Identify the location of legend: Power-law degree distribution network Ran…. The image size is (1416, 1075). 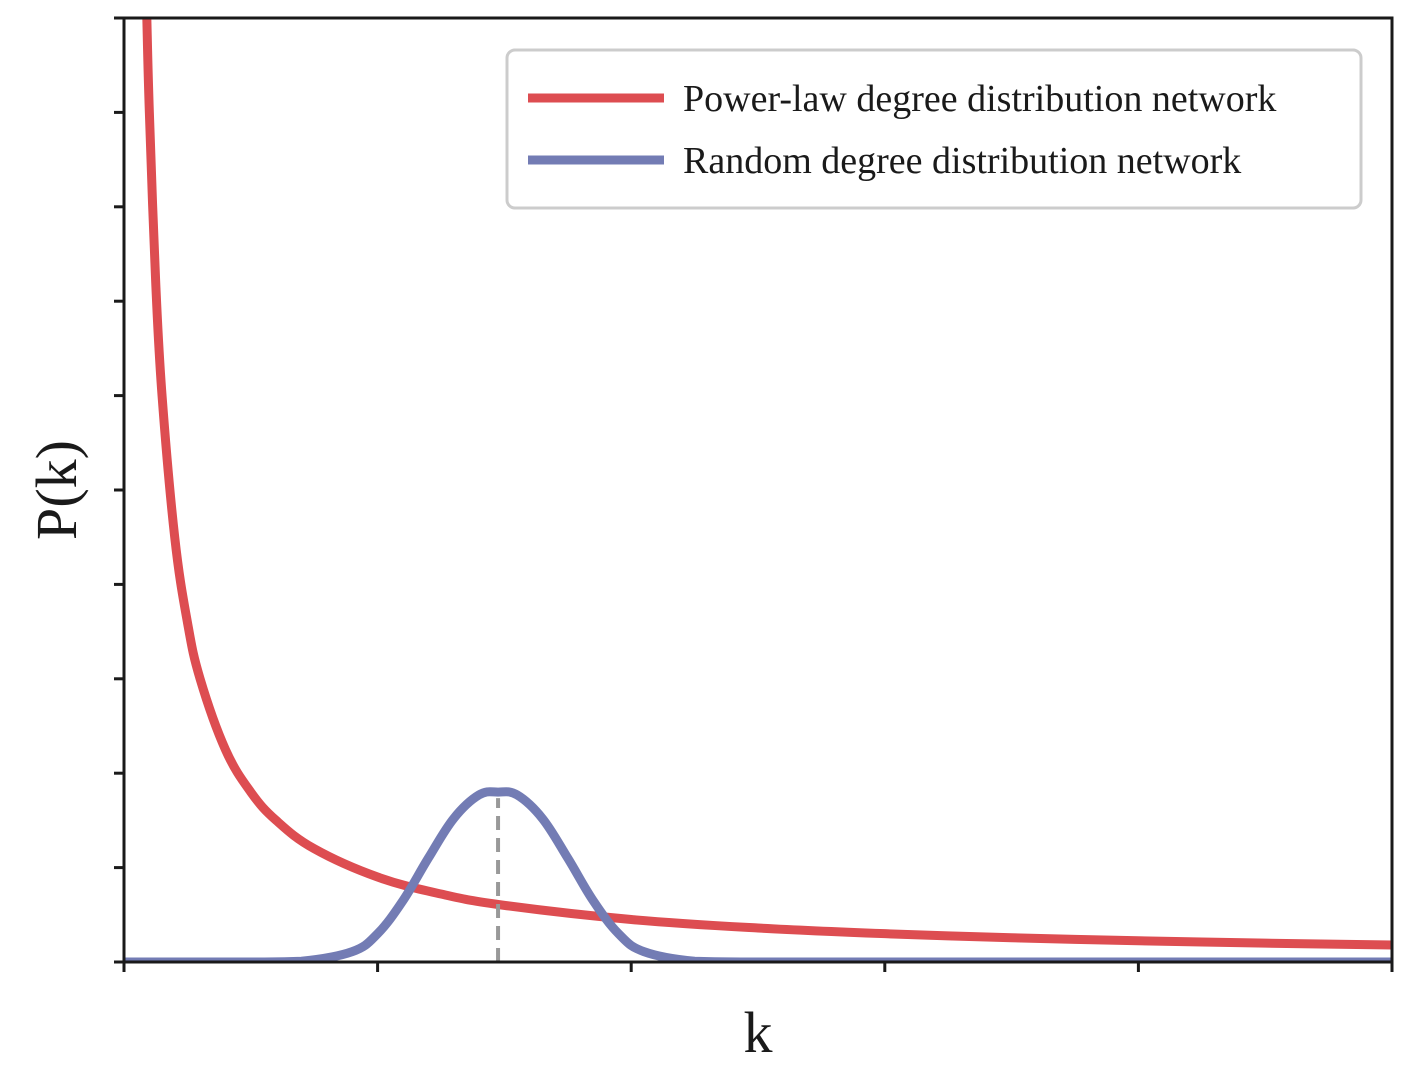
(934, 129).